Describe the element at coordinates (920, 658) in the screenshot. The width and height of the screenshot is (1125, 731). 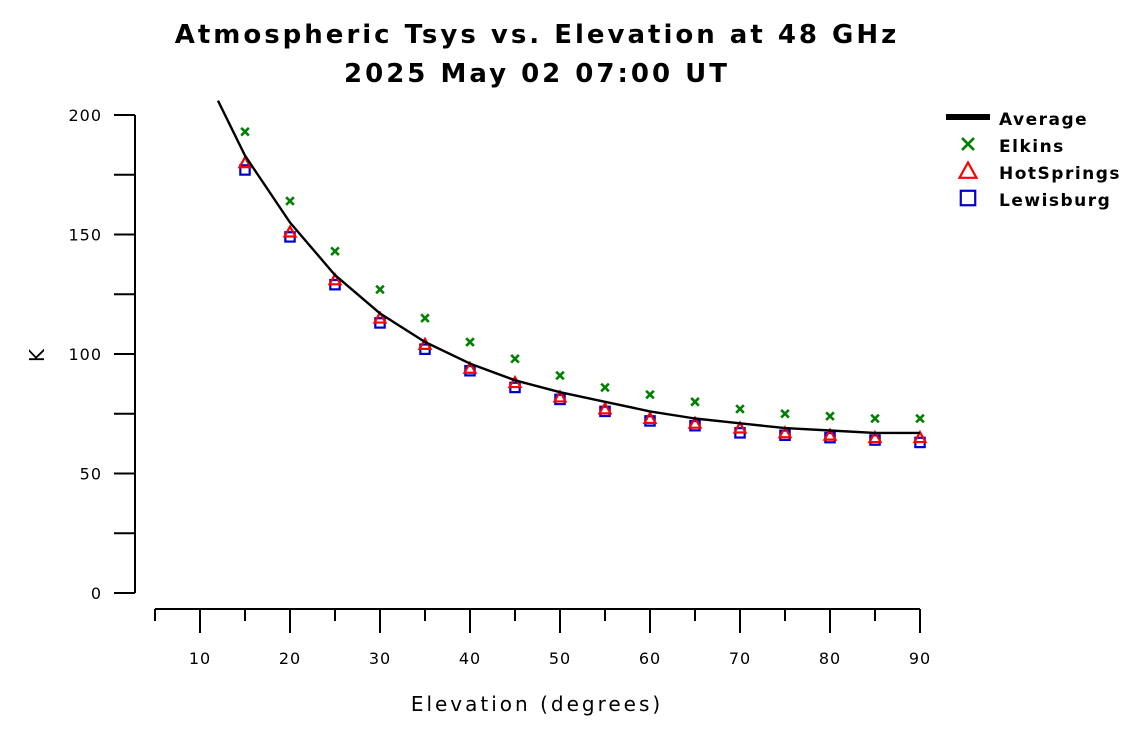
I see `x-tick-label: 90` at that location.